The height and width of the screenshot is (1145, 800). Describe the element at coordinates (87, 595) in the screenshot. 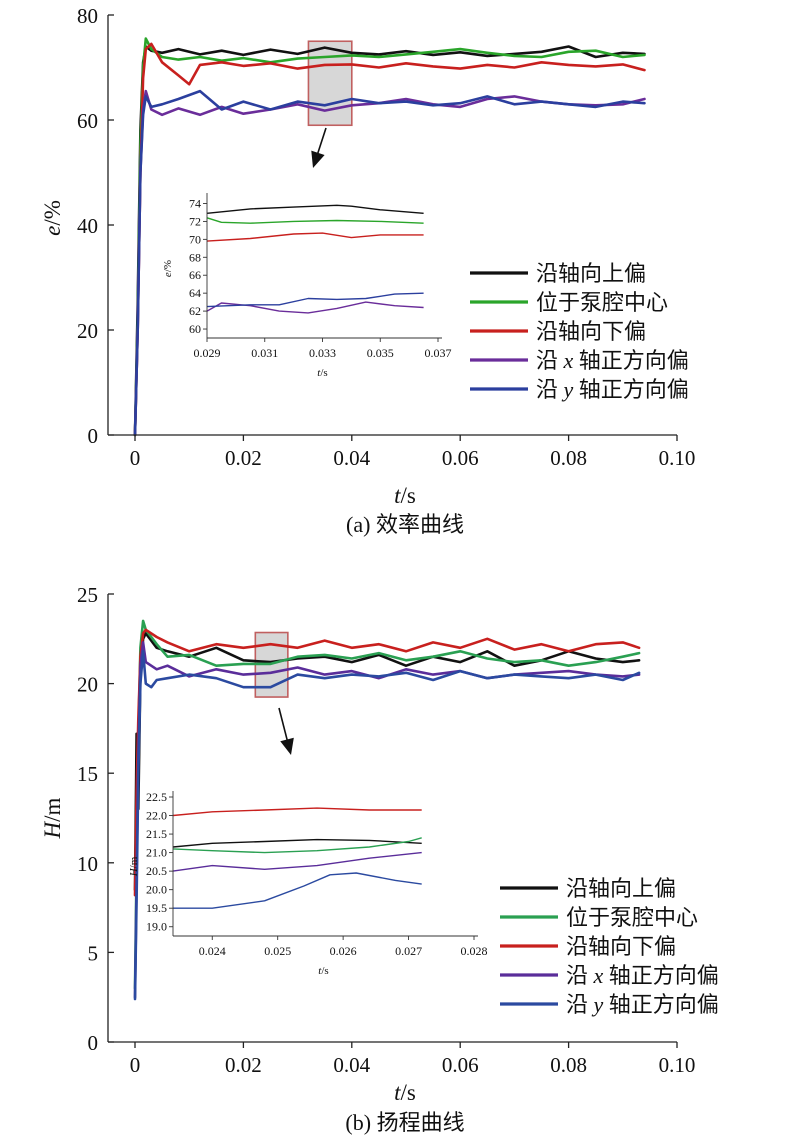

I see `y-tick-label: 25` at that location.